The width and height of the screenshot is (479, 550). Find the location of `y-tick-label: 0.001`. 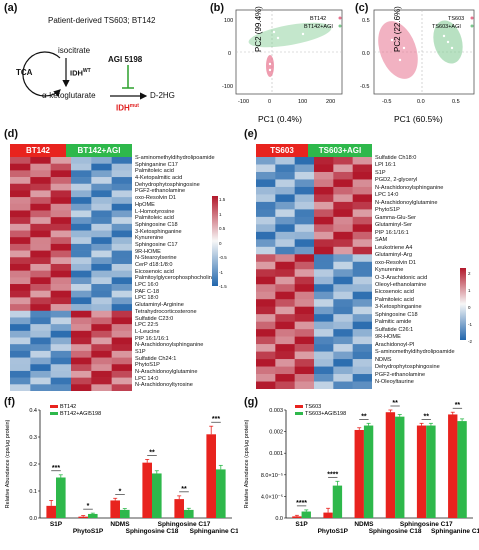

y-tick-label: 0.001 is located at coordinates (276, 454).